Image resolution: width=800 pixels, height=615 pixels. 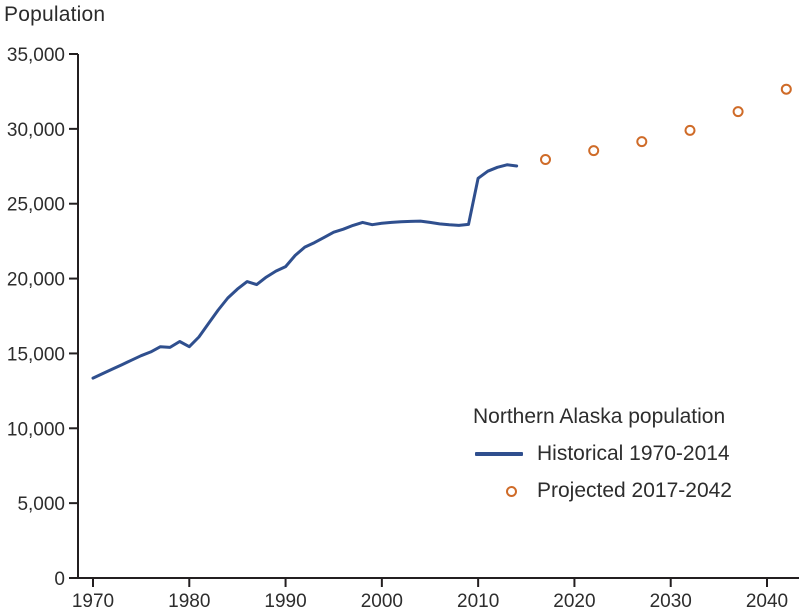 What do you see at coordinates (36, 354) in the screenshot?
I see `y-tick-label: 15,000` at bounding box center [36, 354].